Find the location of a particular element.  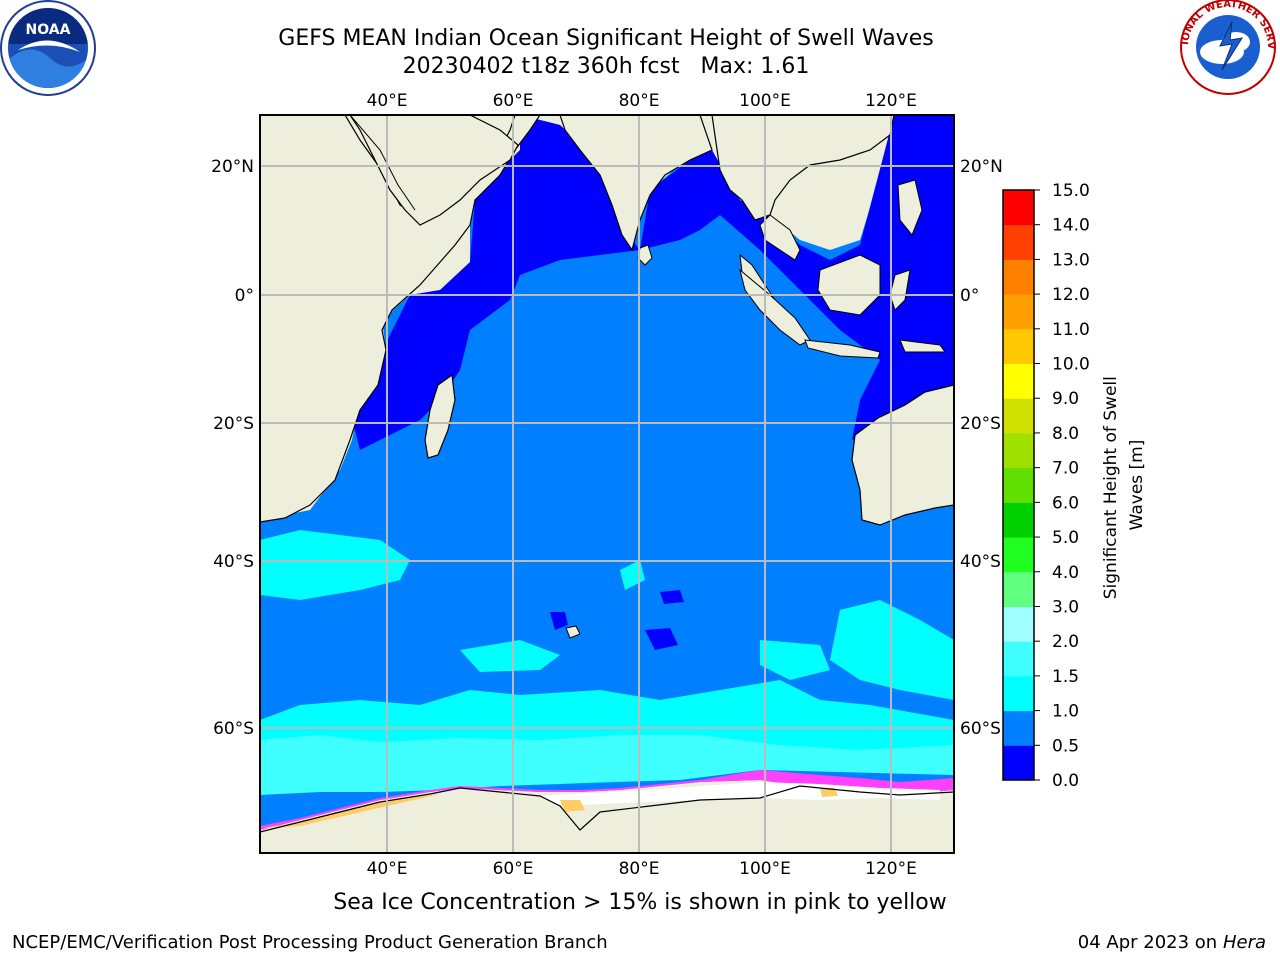

lat-label-right: 60°S is located at coordinates (980, 729).